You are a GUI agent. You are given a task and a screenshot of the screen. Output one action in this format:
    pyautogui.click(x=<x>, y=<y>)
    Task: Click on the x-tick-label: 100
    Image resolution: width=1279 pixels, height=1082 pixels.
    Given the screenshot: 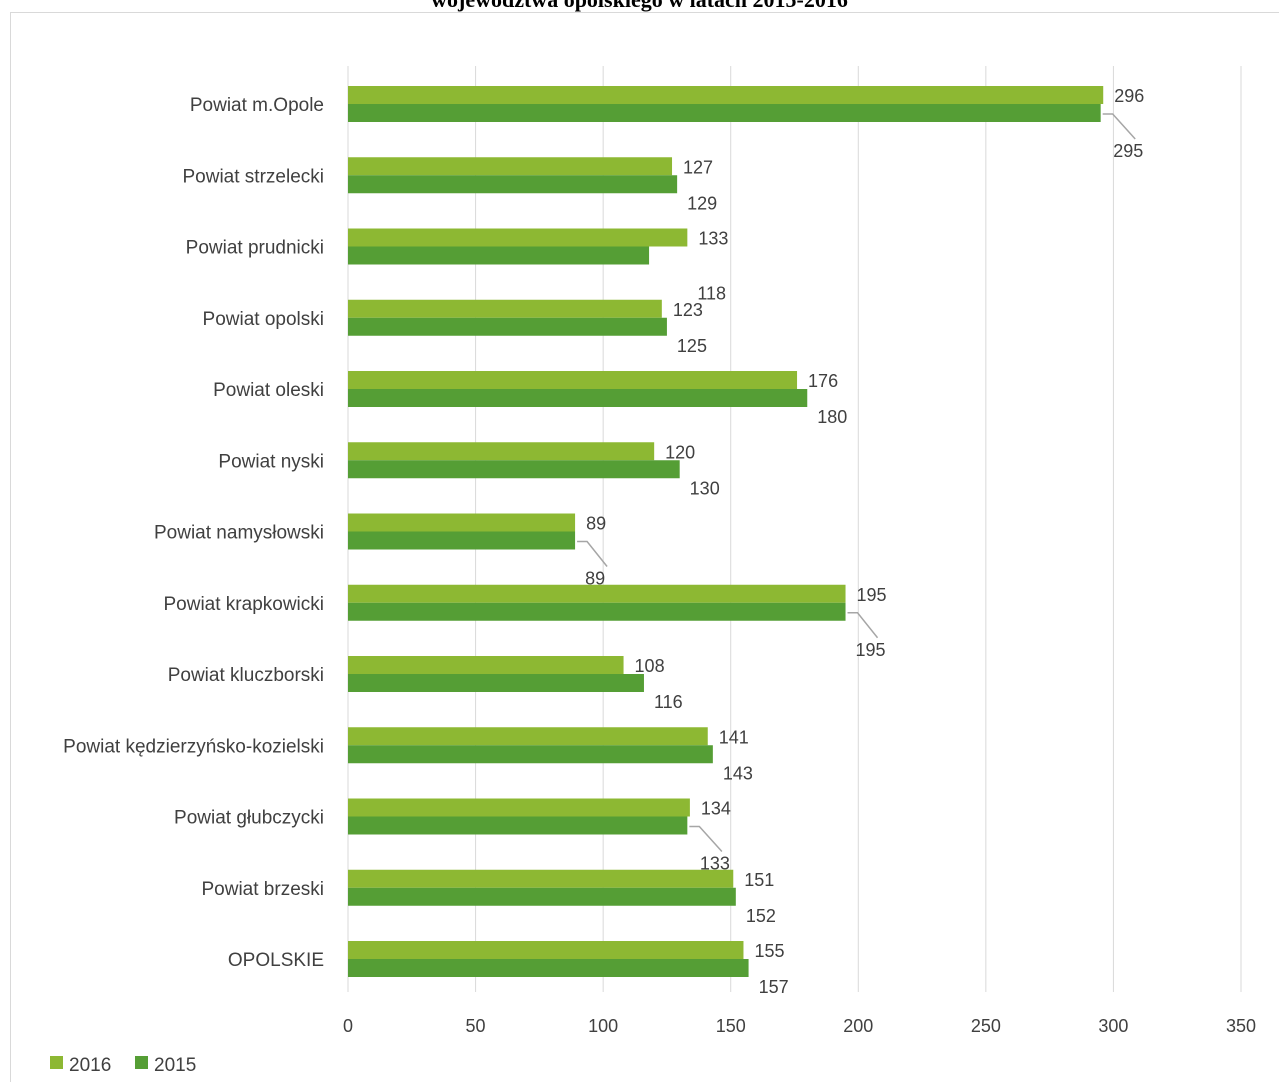 What is the action you would take?
    pyautogui.click(x=603, y=1026)
    